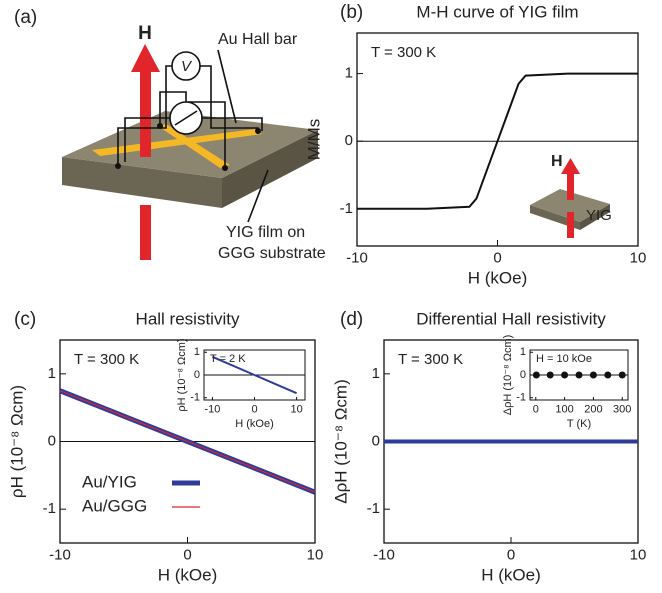  What do you see at coordinates (145, 33) in the screenshot?
I see `field-label: H` at bounding box center [145, 33].